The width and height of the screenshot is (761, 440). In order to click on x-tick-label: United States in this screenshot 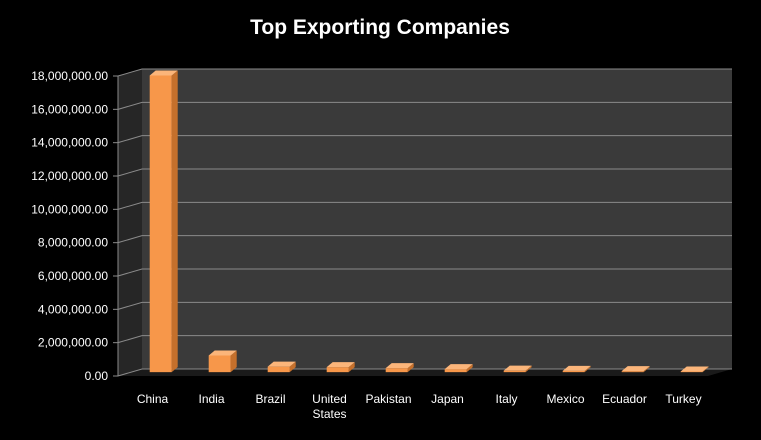, I will do `click(329, 406)`.